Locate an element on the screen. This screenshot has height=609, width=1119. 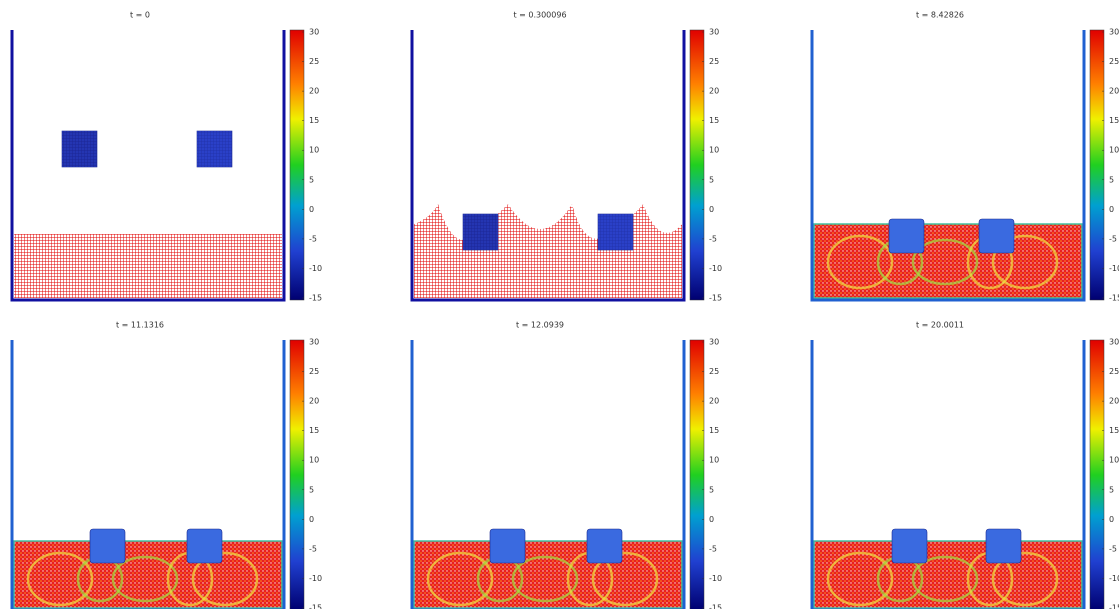
panel: t = 0 30 25 20 15 10 5 0 -5 -10 -15 is located at coordinates (166, 157).